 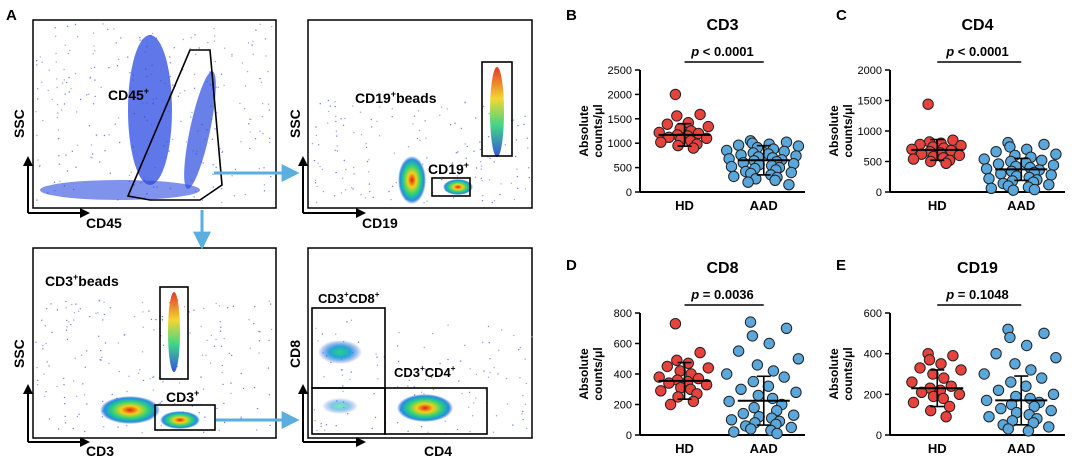 What do you see at coordinates (144, 353) in the screenshot?
I see `flow-plot-cd3: CD3+beads CD3+ SSC CD3` at bounding box center [144, 353].